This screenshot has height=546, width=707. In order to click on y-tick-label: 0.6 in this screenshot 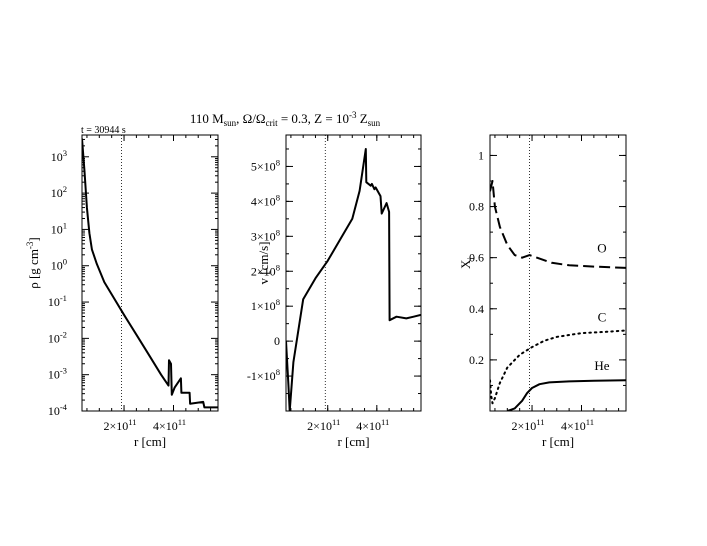, I will do `click(476, 258)`.